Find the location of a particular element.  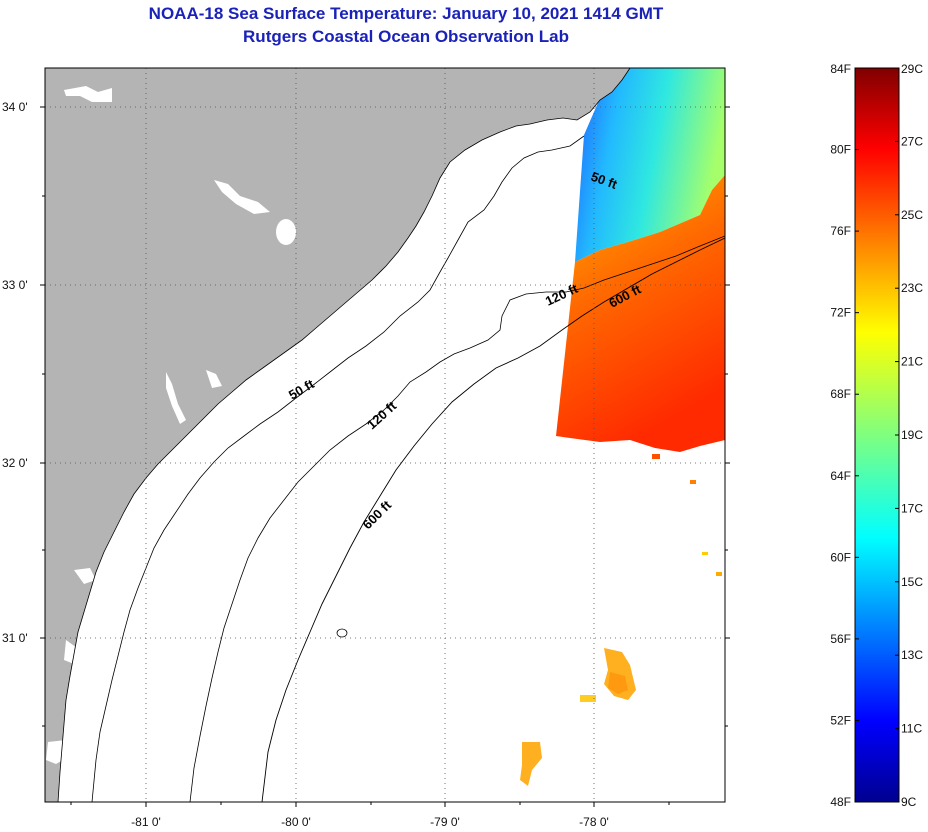

colorbar-f-label: 64F is located at coordinates (840, 476).